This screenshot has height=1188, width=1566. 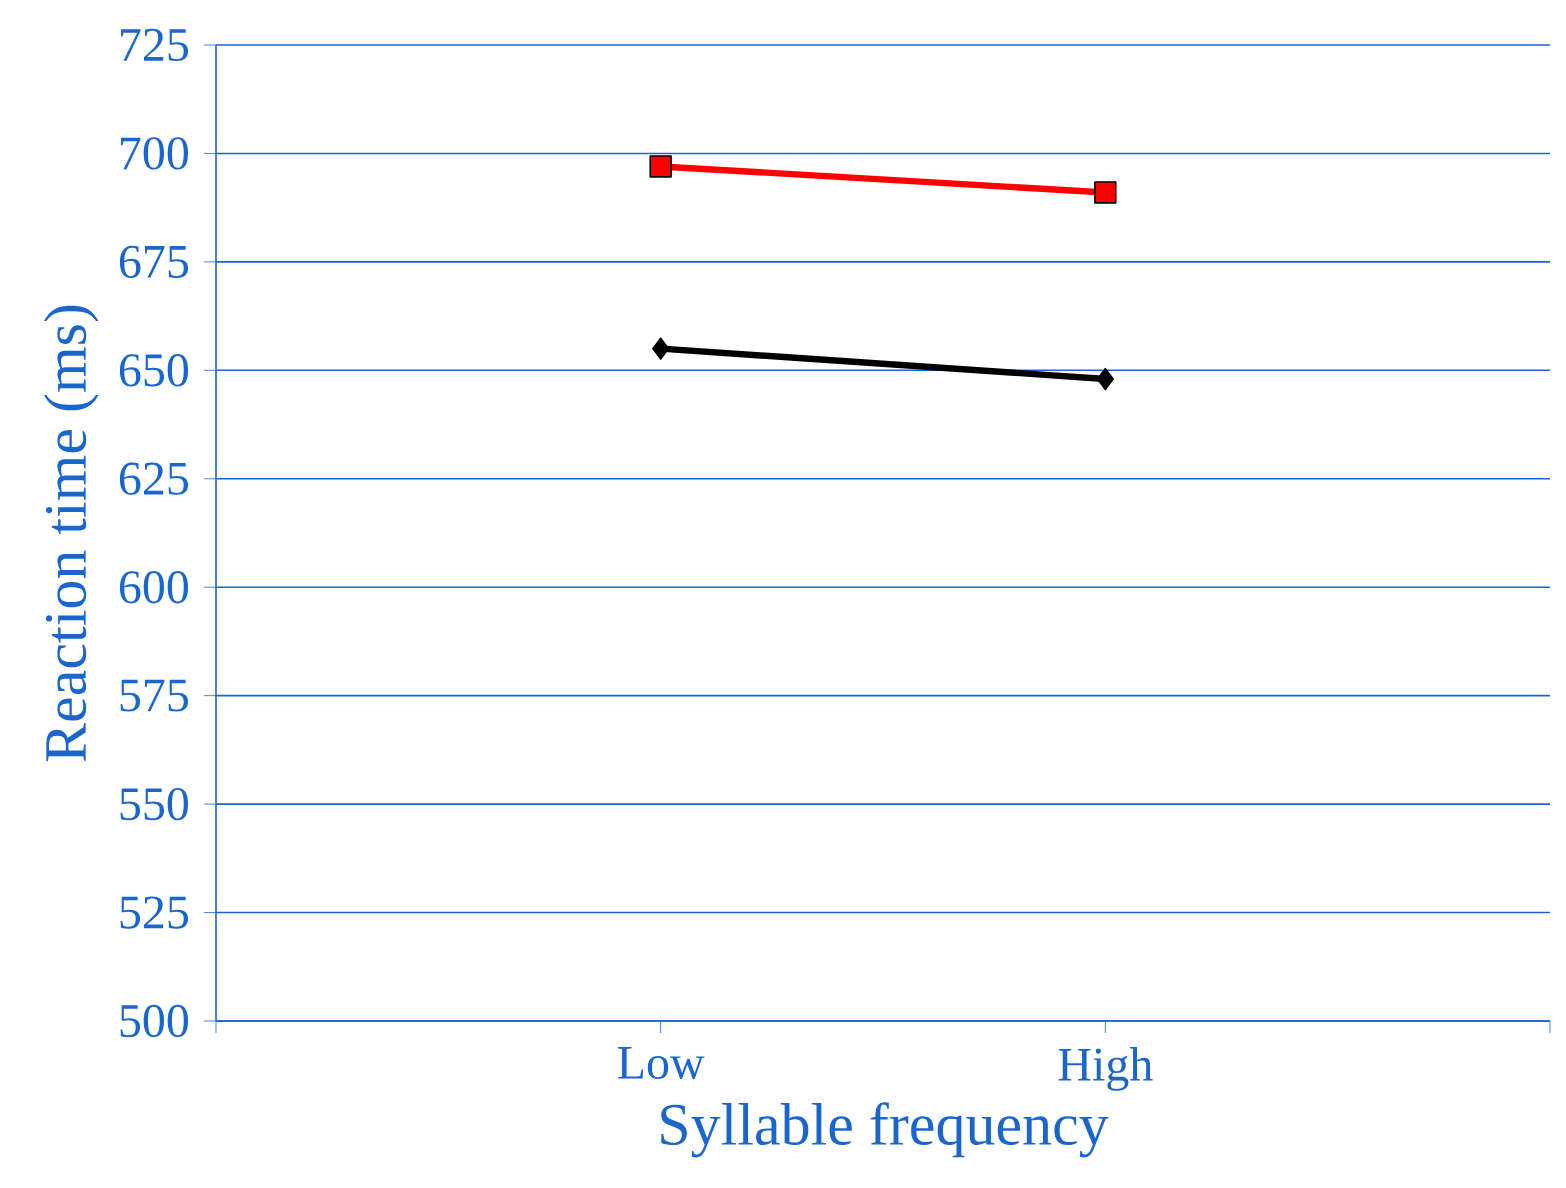 What do you see at coordinates (154, 370) in the screenshot?
I see `y-tick-label: 650` at bounding box center [154, 370].